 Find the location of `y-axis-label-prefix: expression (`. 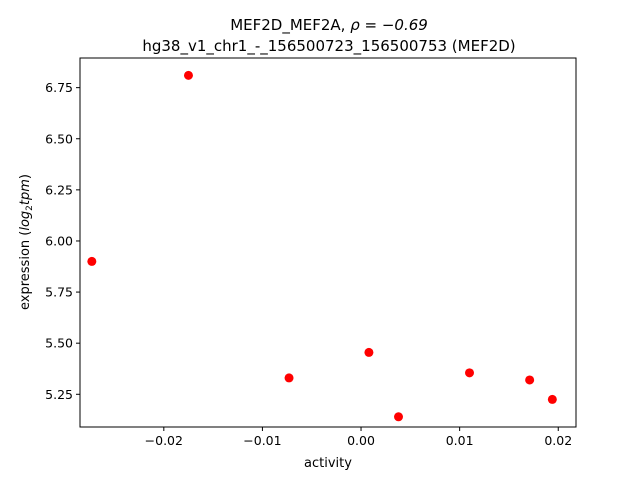

y-axis-label-prefix: expression ( is located at coordinates (25, 270).